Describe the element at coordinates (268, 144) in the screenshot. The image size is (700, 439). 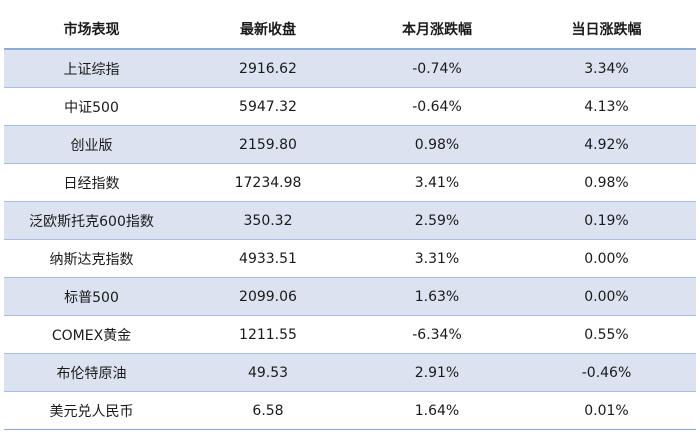
I see `cell-latest-close: 2159.80` at that location.